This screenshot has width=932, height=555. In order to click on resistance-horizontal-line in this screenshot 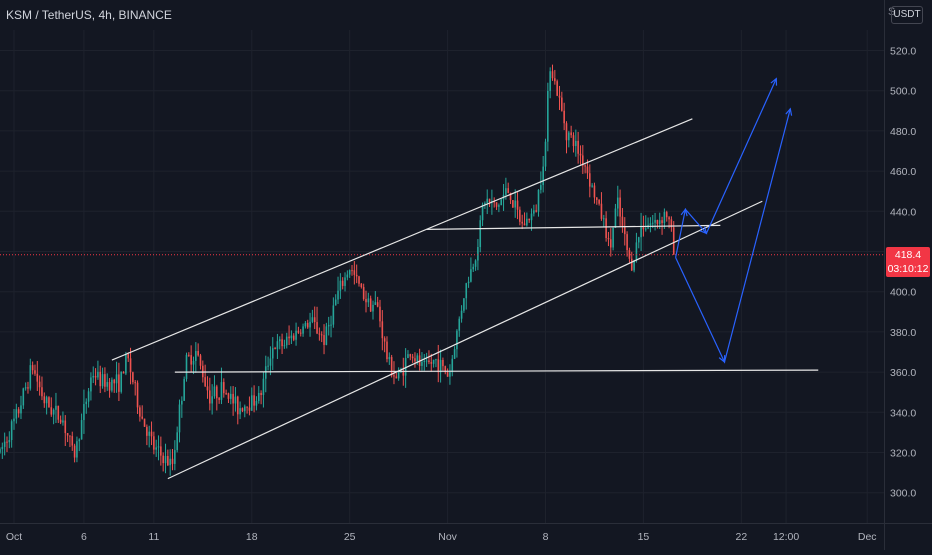, I will do `click(573, 227)`.